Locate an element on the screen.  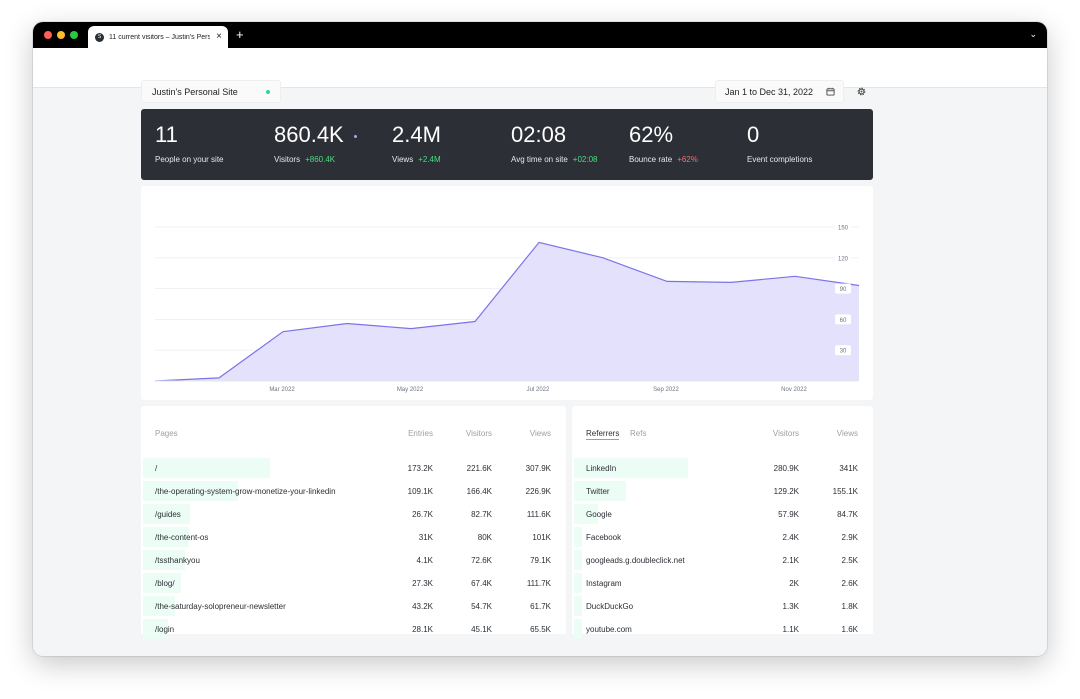
row-label: googleads.g.doubleclick.net is located at coordinates (635, 560).